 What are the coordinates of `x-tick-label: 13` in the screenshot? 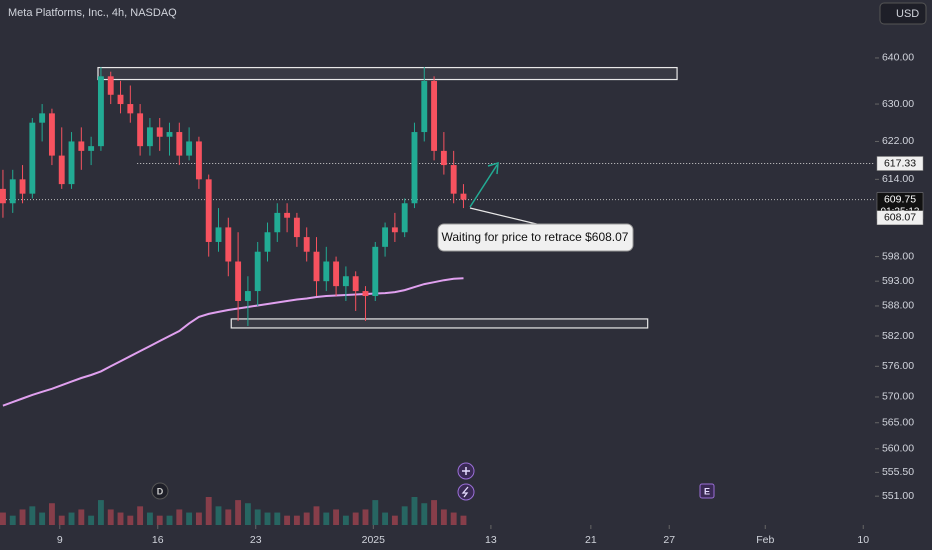 It's located at (491, 540).